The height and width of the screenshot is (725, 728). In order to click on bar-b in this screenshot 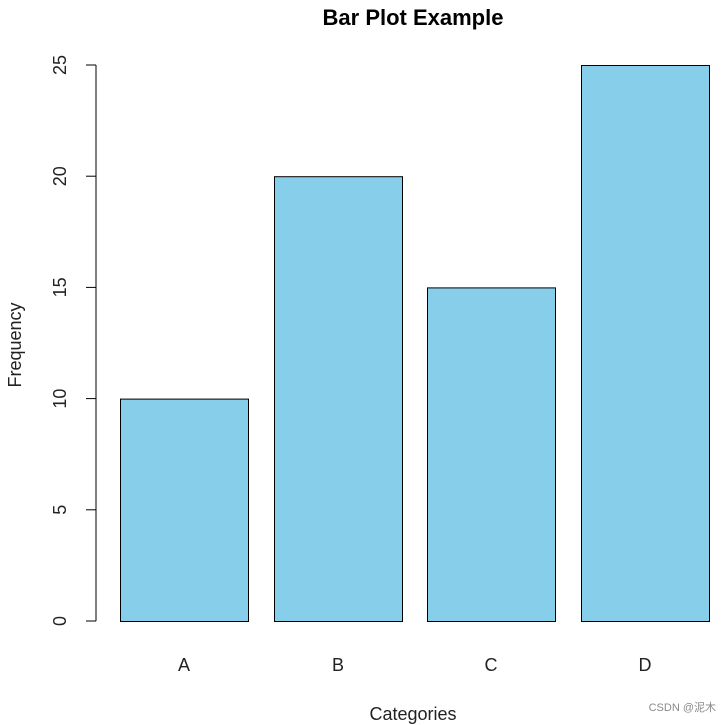, I will do `click(338, 399)`.